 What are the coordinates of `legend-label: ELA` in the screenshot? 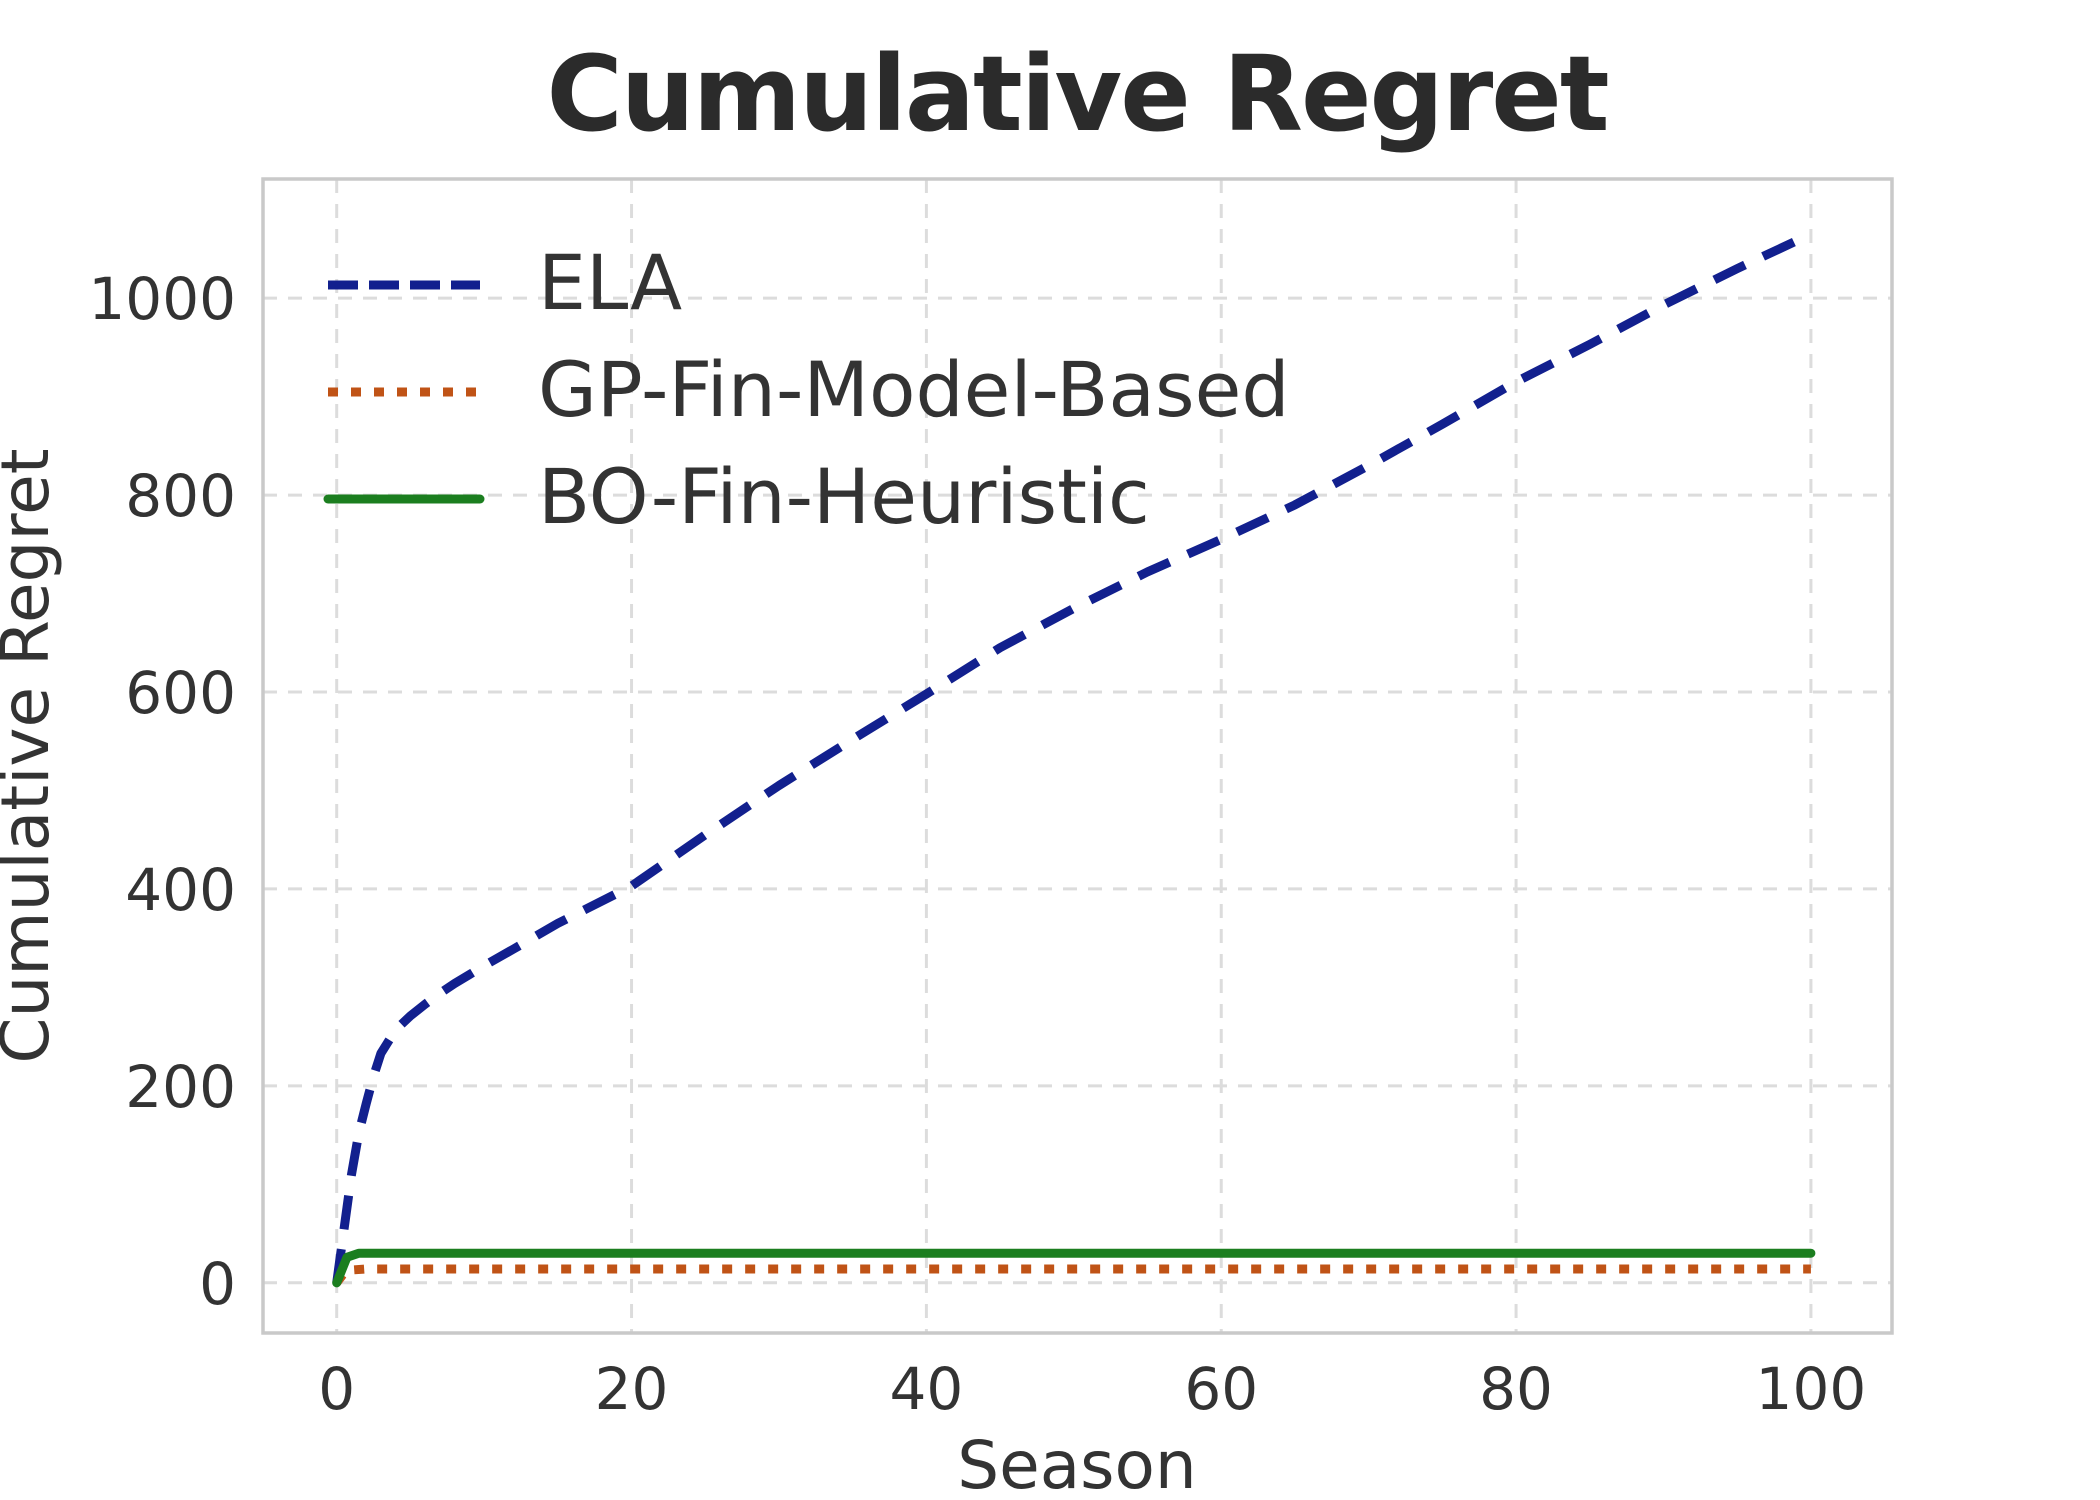 It's located at (610, 282).